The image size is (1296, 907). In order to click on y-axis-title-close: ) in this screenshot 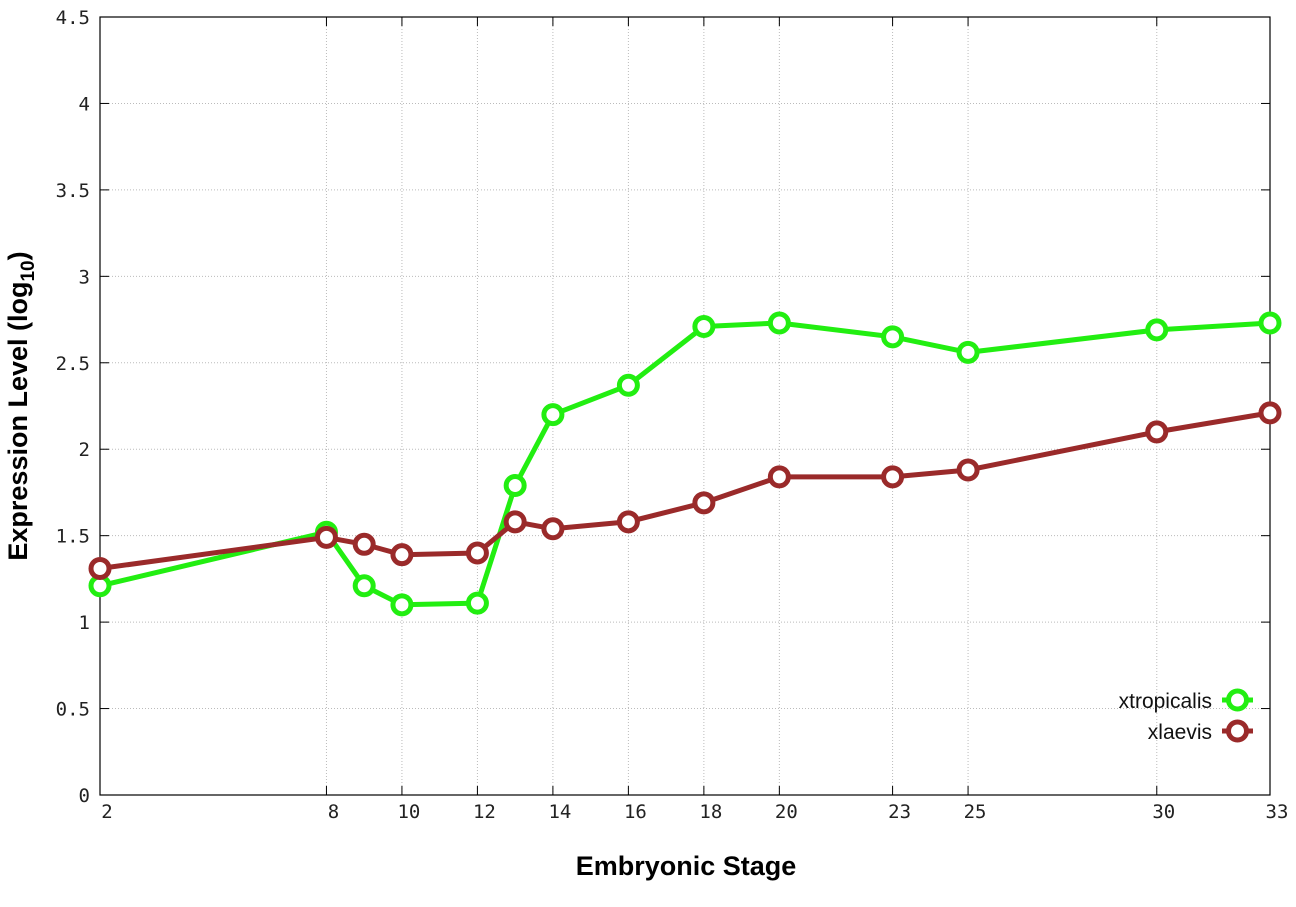, I will do `click(18, 255)`.